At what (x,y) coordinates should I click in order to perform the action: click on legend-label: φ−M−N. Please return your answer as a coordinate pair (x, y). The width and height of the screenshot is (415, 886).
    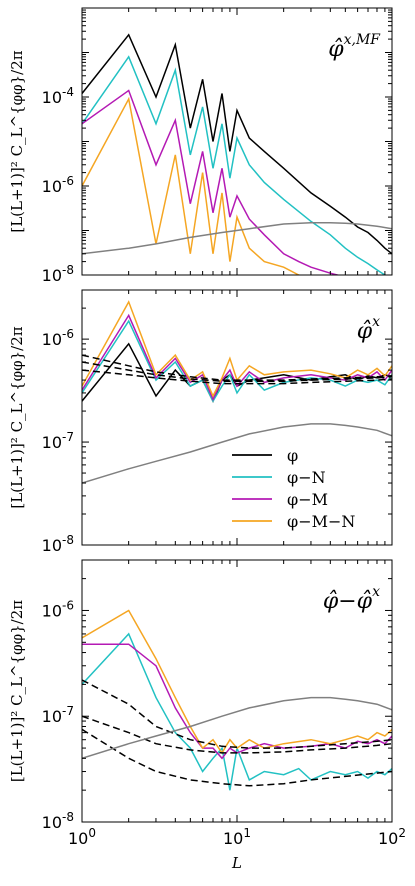
    Looking at the image, I should click on (321, 521).